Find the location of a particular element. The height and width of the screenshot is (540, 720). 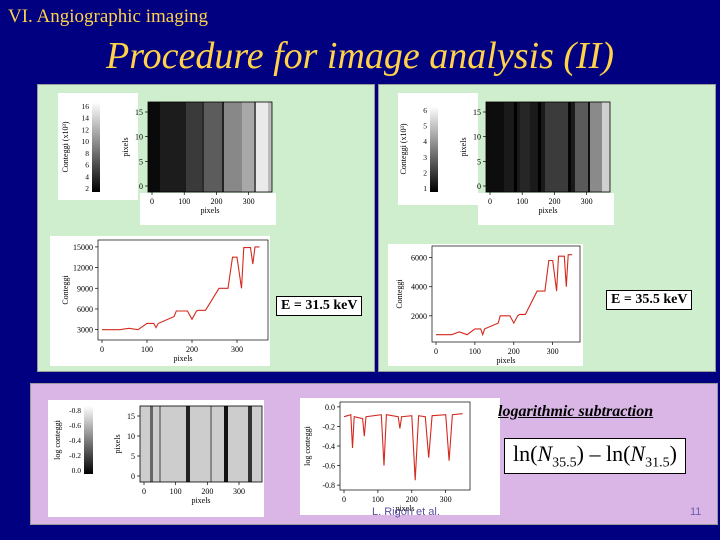

profile-35-xlabel: pixels is located at coordinates (505, 360).